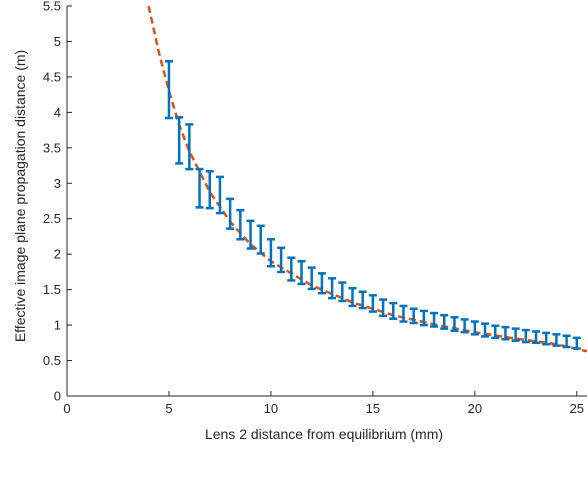  I want to click on y-tick-label: 3, so click(57, 183).